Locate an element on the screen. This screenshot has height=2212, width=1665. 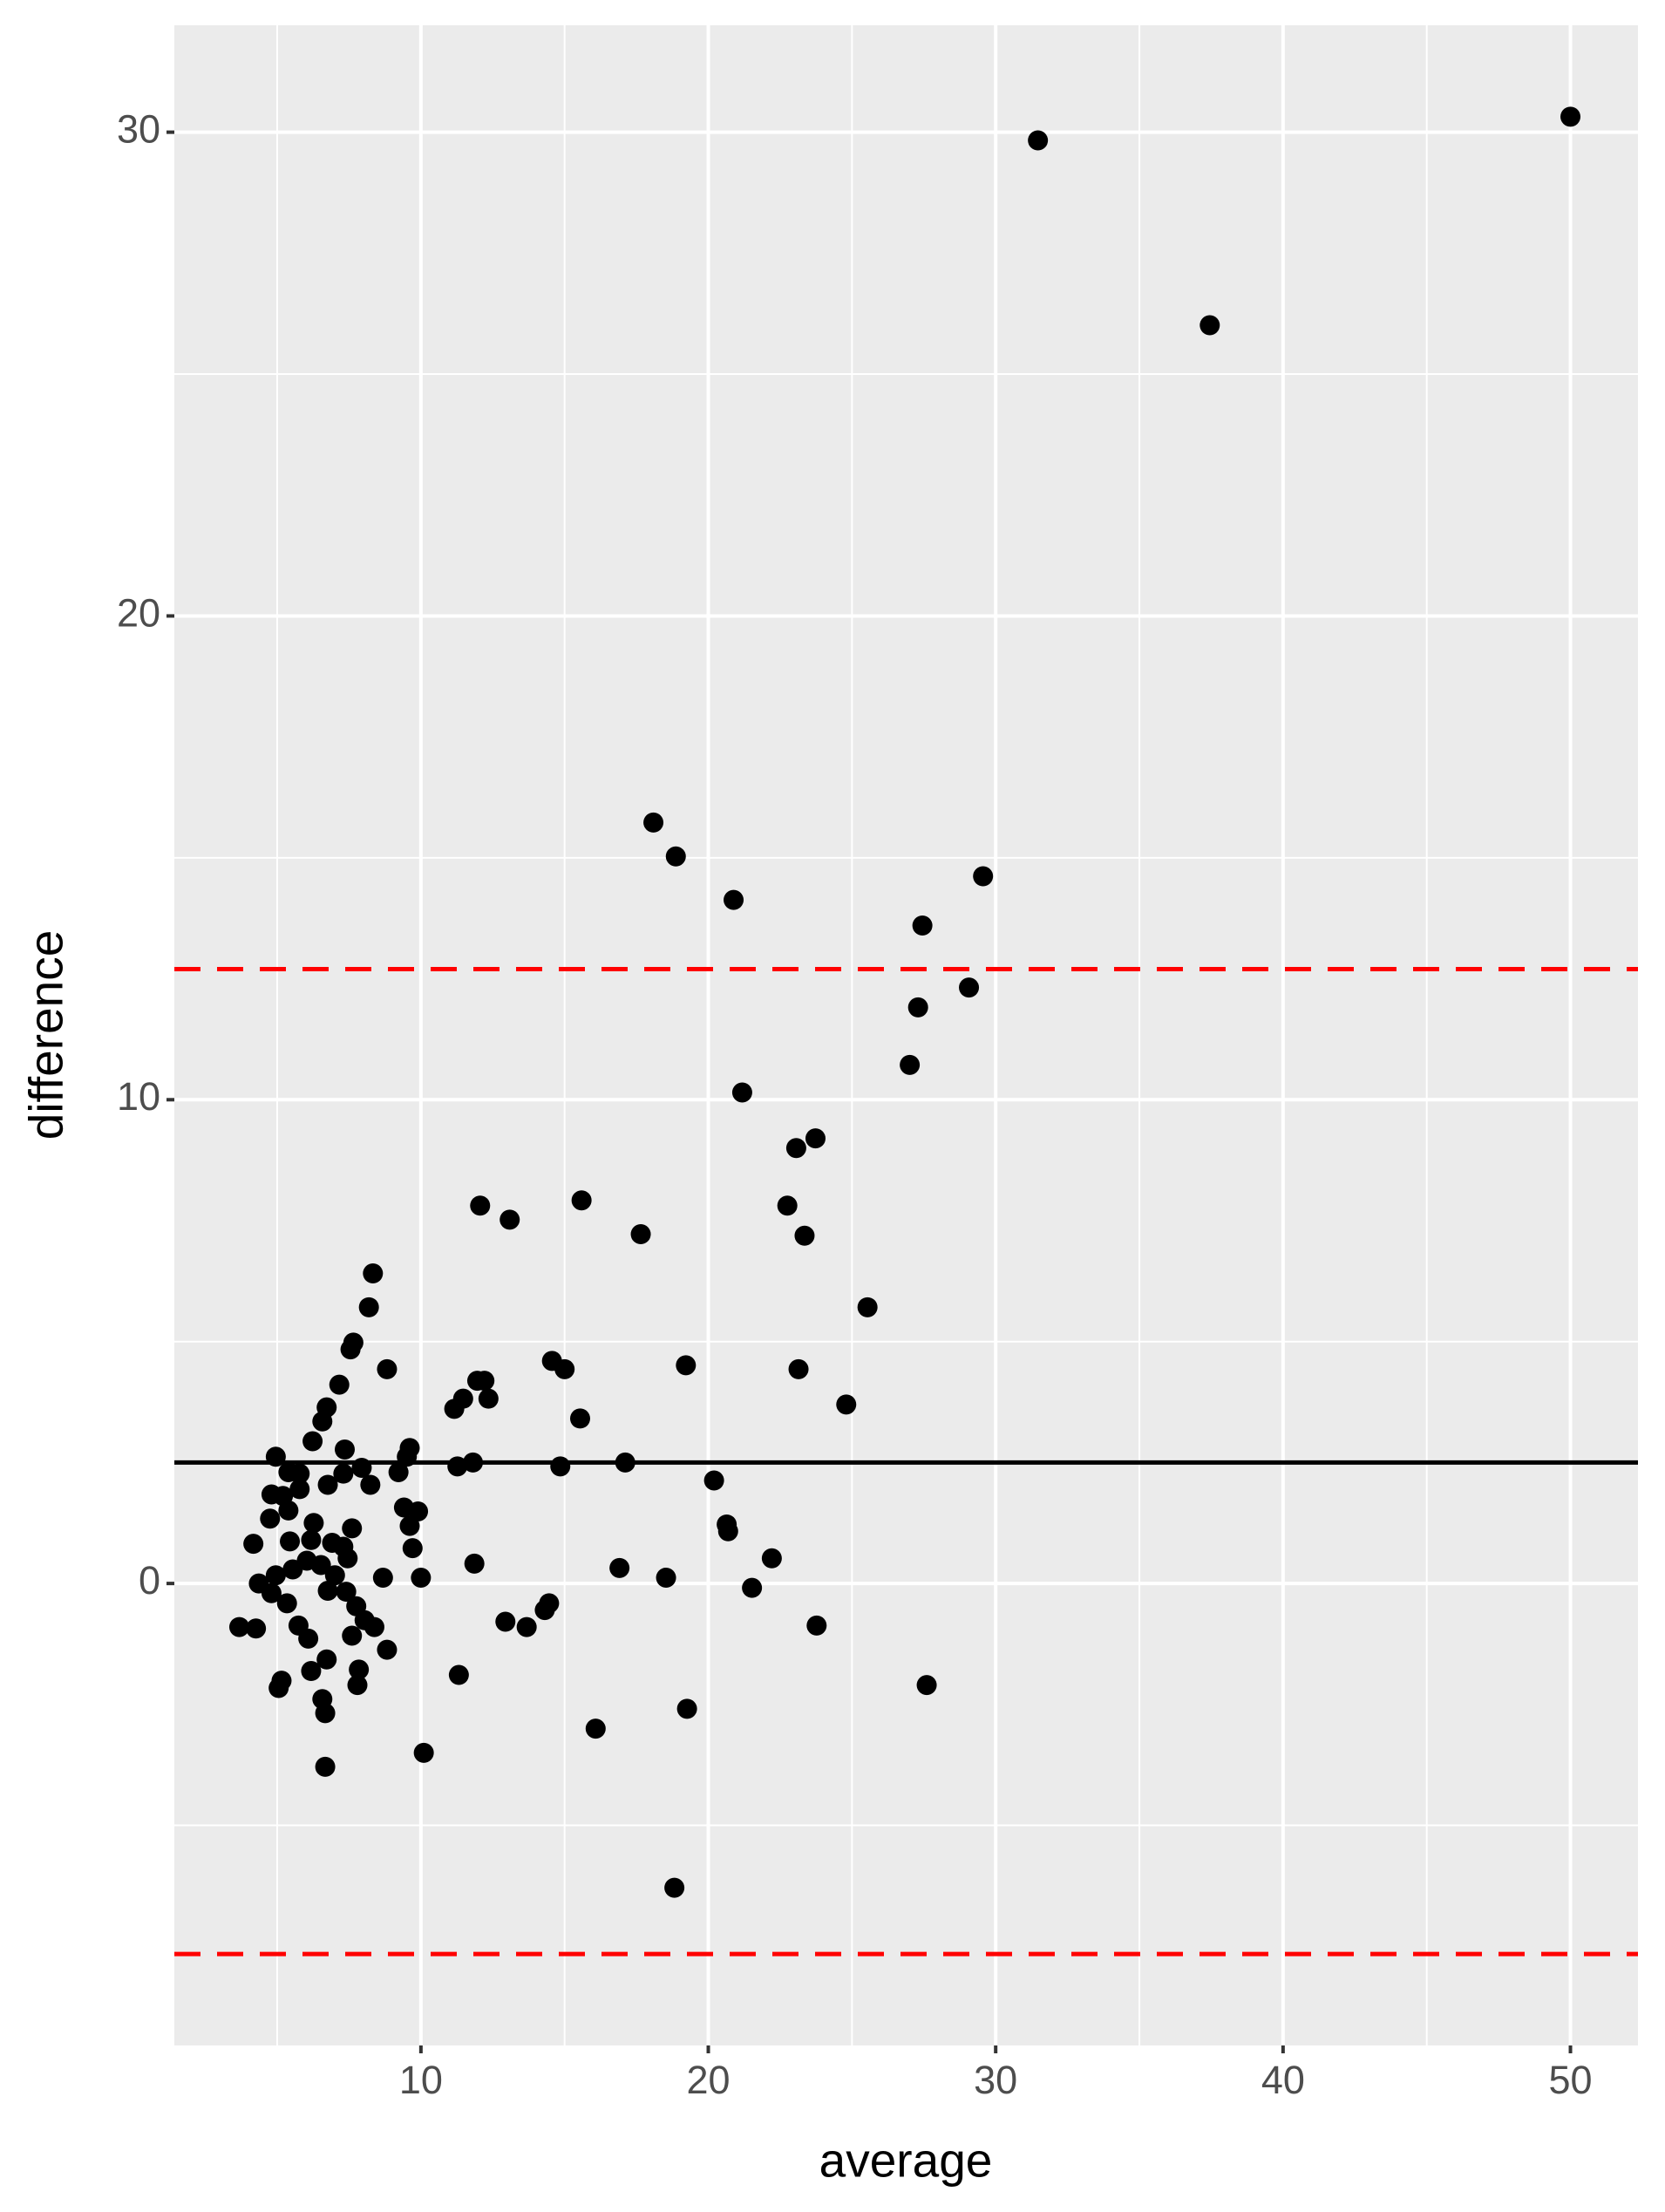
x-tick-label: 40 is located at coordinates (1283, 2080).